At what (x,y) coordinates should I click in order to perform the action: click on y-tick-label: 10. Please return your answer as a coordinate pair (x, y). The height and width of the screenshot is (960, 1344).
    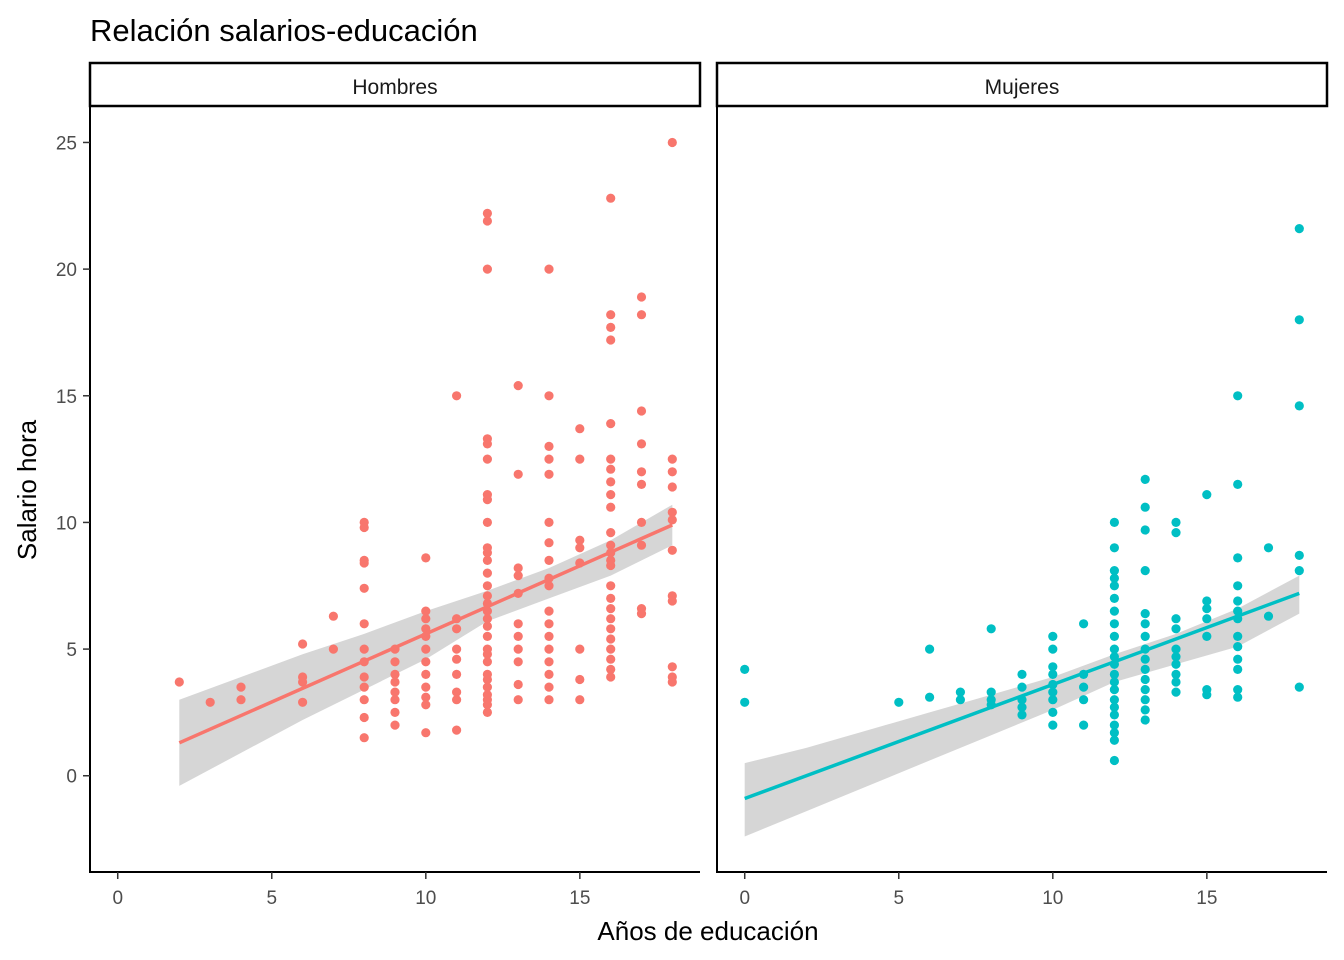
    Looking at the image, I should click on (66, 523).